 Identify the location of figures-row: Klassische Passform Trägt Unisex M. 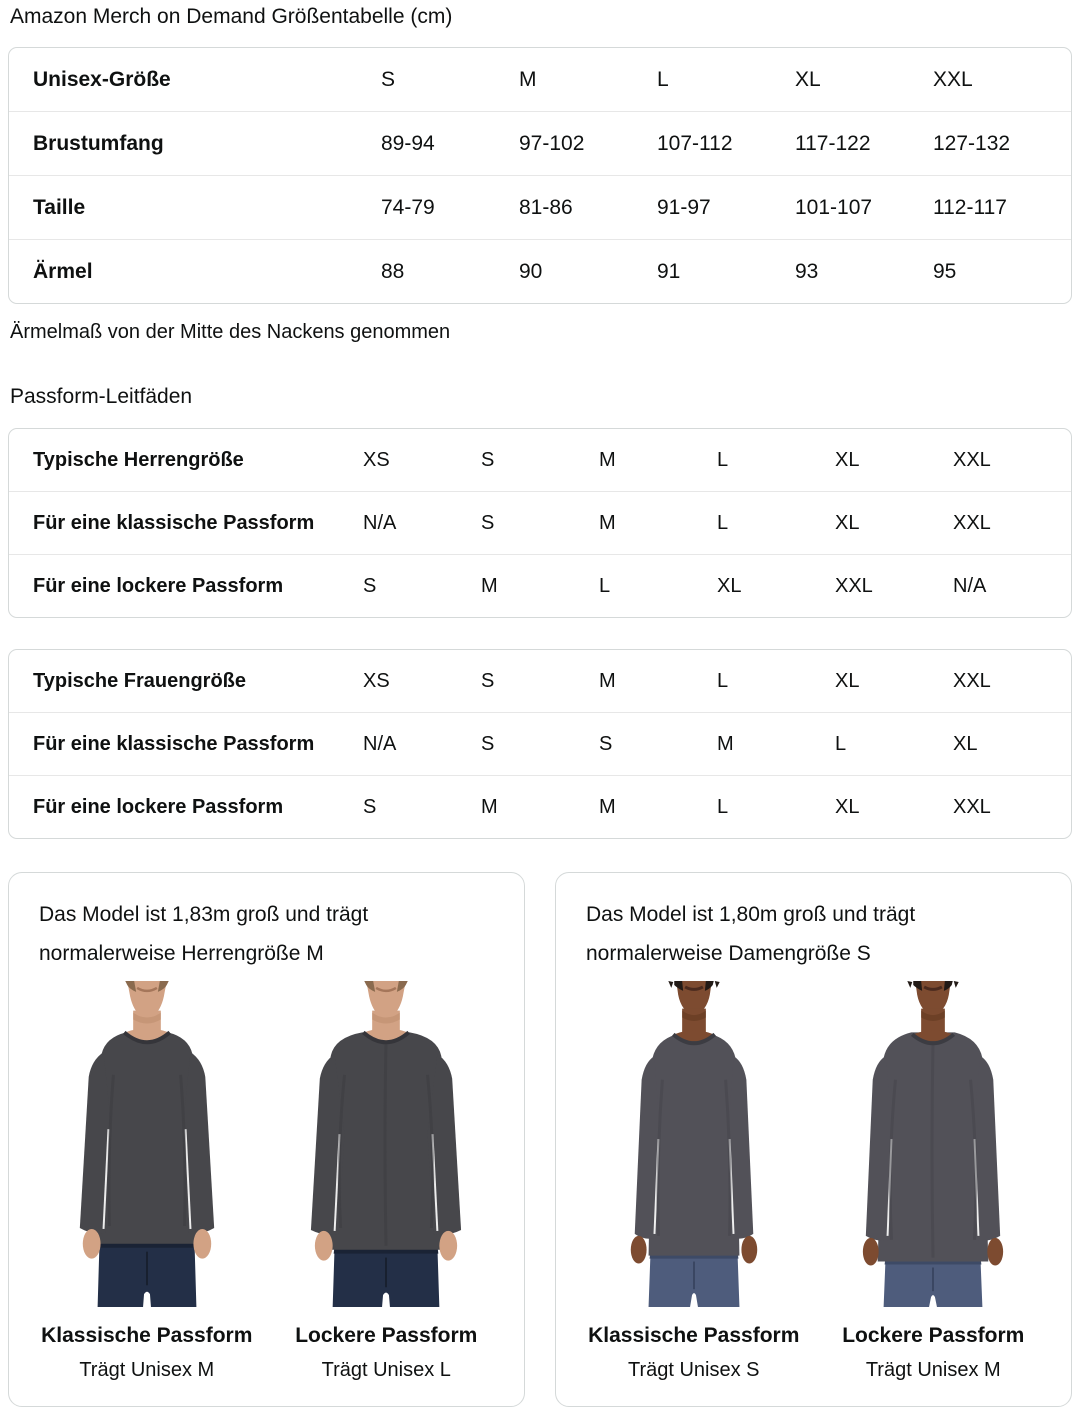
(266, 1181).